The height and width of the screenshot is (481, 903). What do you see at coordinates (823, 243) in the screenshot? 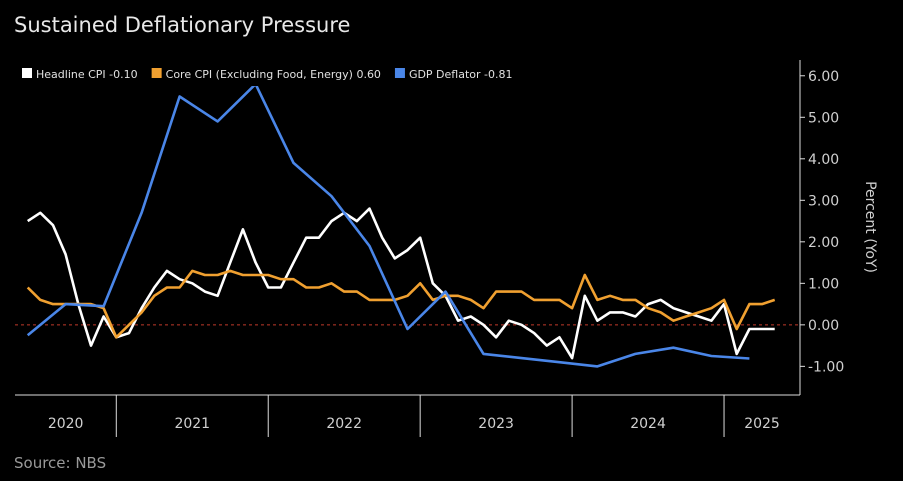
I see `y-tick-label: 2.00` at bounding box center [823, 243].